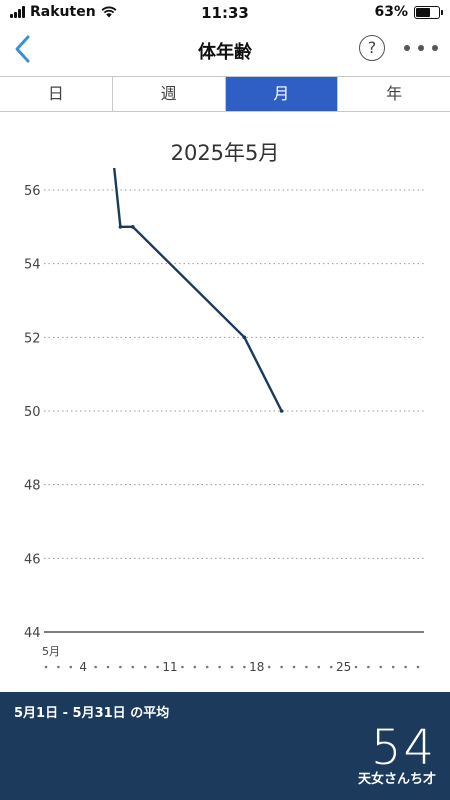  I want to click on clock: 11:33, so click(225, 13).